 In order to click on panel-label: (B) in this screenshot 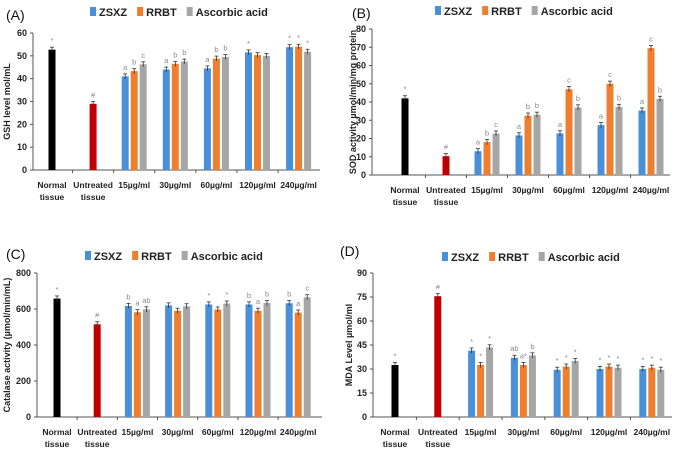, I will do `click(361, 13)`.